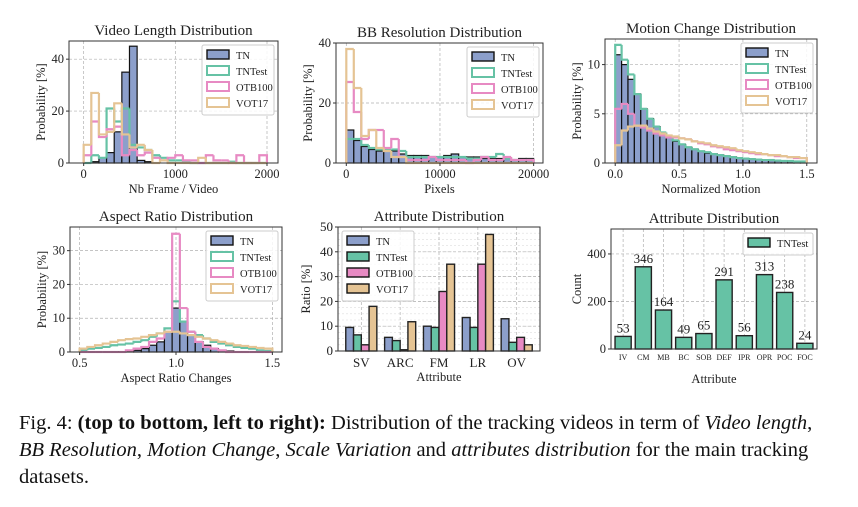  What do you see at coordinates (596, 254) in the screenshot?
I see `y-tick-label: 400` at bounding box center [596, 254].